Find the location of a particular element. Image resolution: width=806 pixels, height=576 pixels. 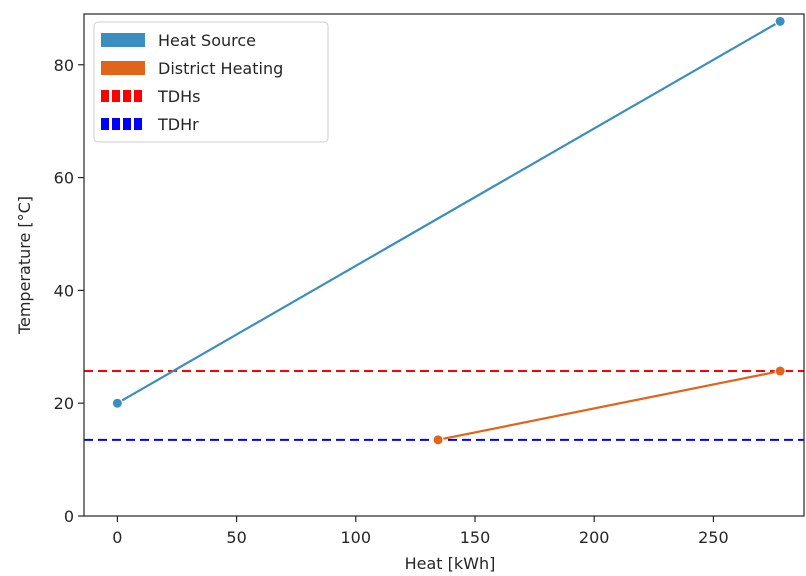

reference-lines is located at coordinates (444, 405).